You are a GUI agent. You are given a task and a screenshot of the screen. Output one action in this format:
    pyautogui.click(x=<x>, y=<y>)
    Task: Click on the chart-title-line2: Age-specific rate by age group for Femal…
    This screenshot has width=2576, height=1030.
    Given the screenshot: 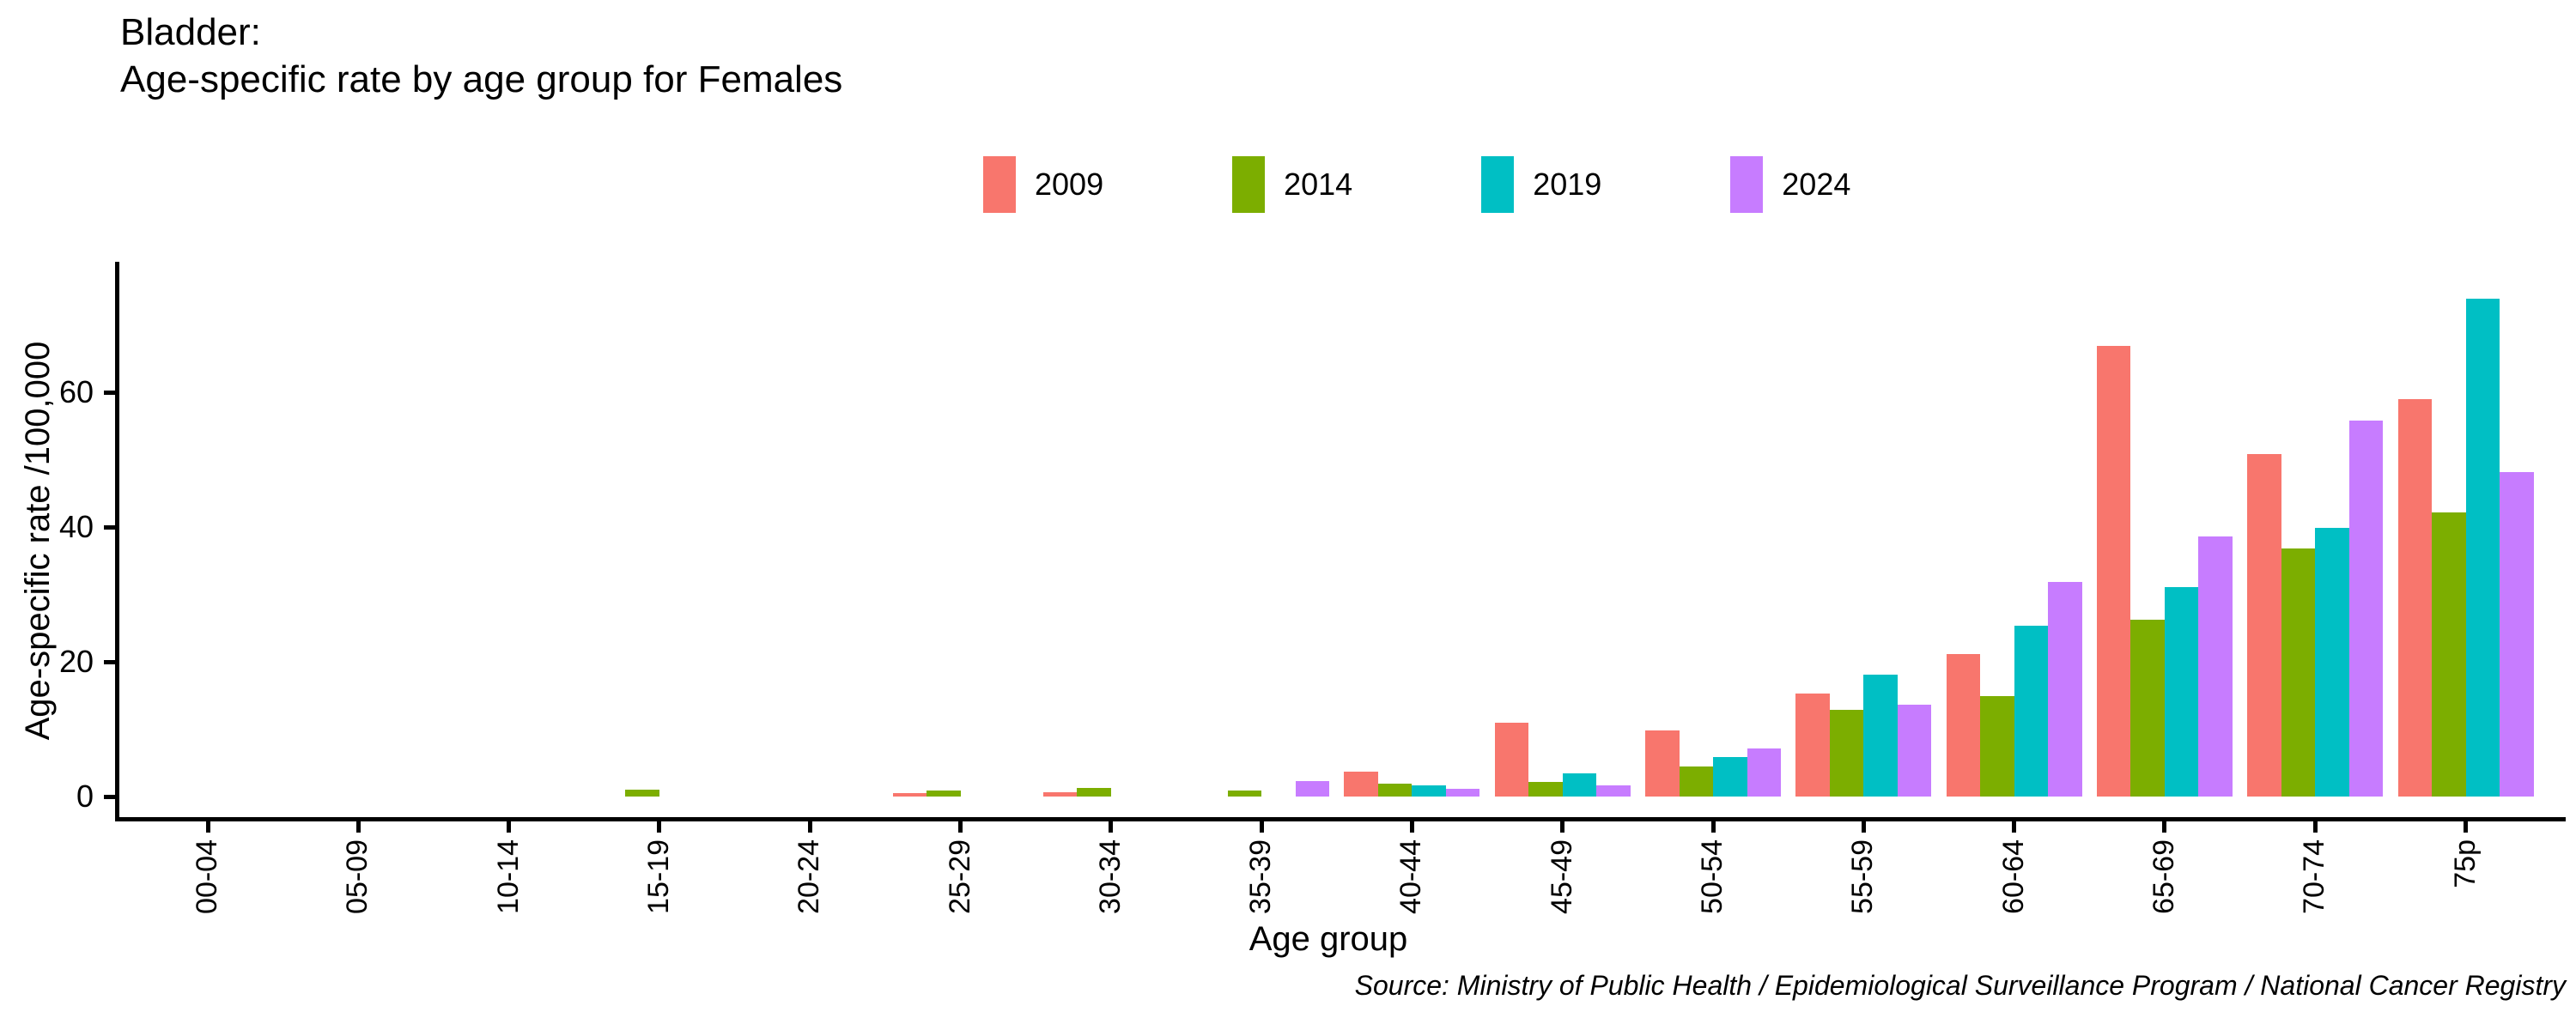 What is the action you would take?
    pyautogui.click(x=481, y=79)
    